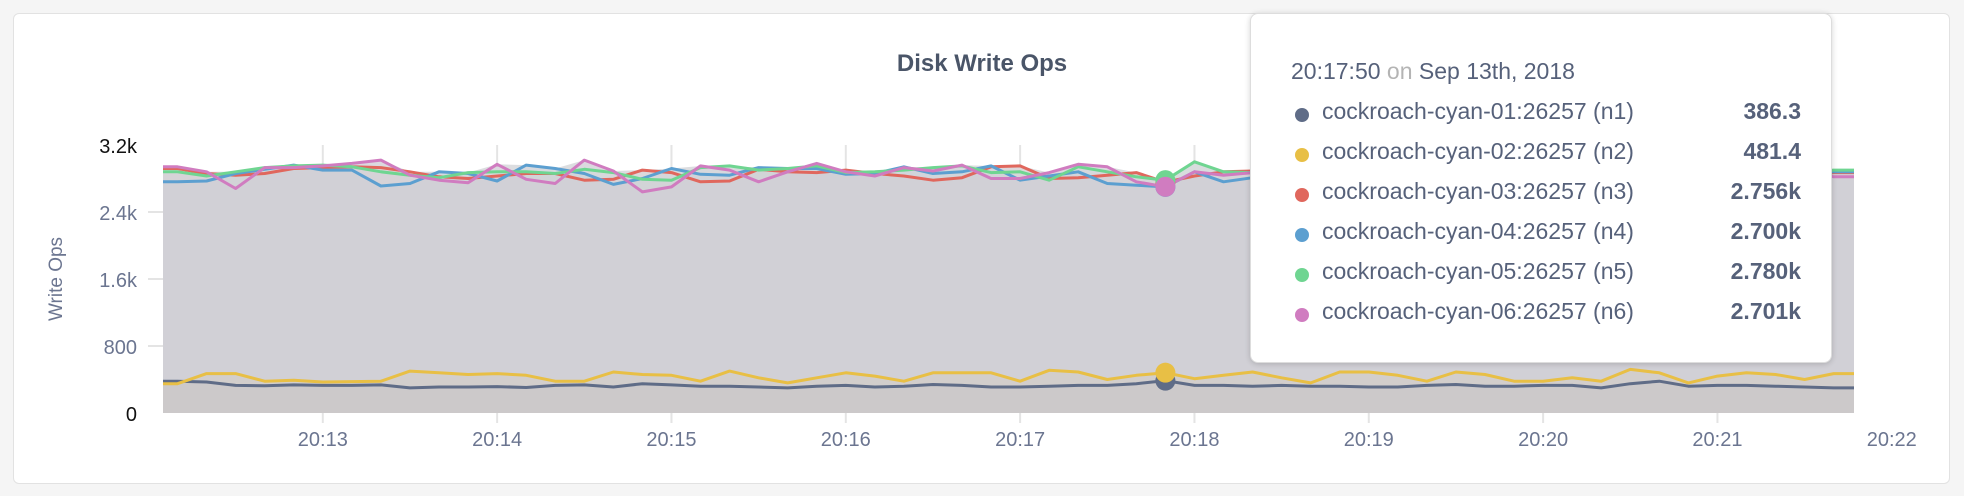 The image size is (1964, 496). Describe the element at coordinates (120, 348) in the screenshot. I see `y-tick-label: 800` at that location.